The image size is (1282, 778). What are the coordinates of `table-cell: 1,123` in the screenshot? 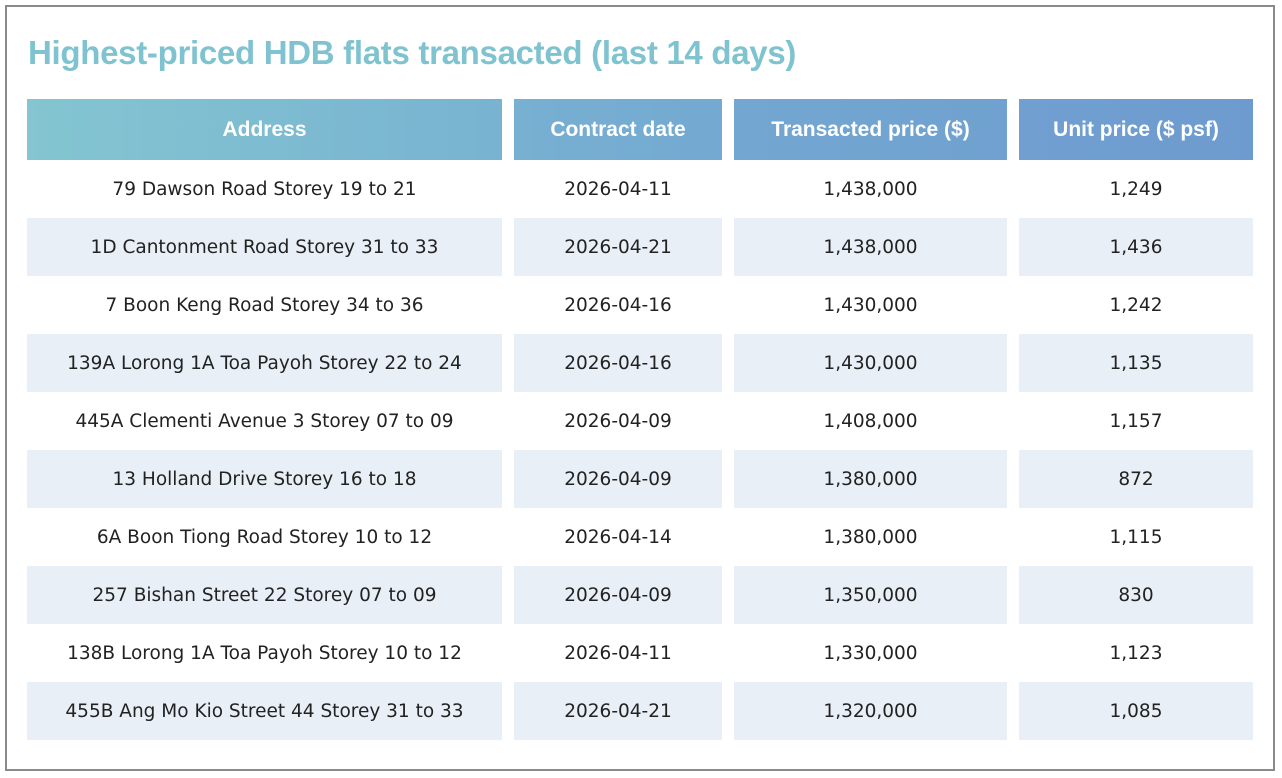 It's located at (1136, 653).